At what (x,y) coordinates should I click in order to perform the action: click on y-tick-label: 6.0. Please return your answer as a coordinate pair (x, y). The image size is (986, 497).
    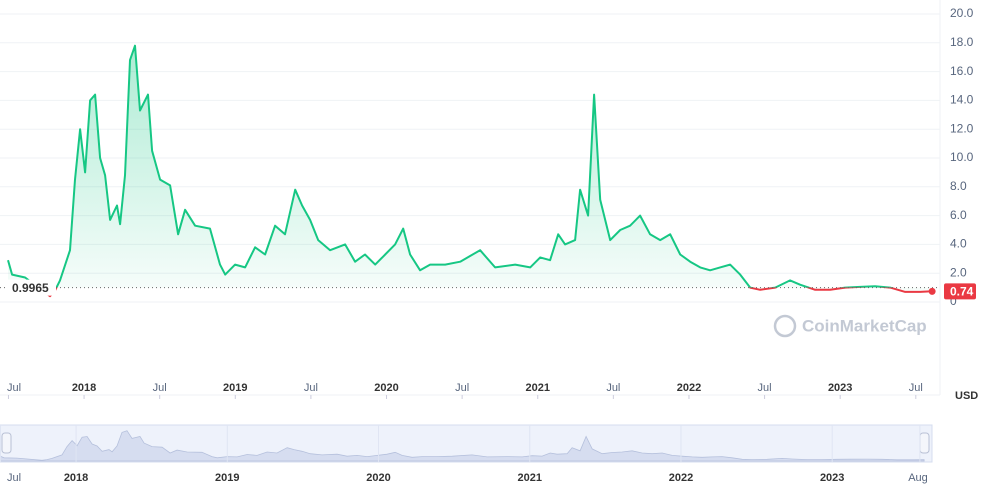
    Looking at the image, I should click on (958, 215).